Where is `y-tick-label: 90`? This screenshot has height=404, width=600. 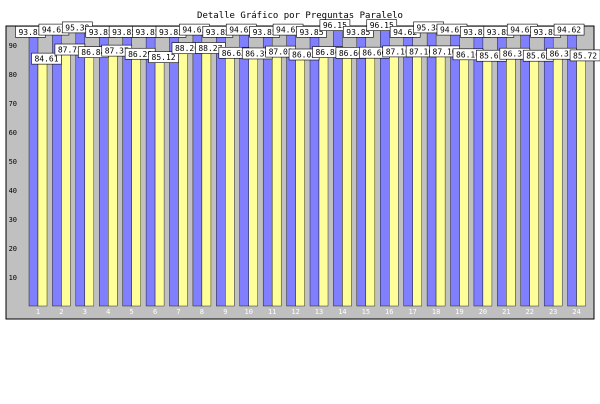 y-tick-label: 90 is located at coordinates (13, 46).